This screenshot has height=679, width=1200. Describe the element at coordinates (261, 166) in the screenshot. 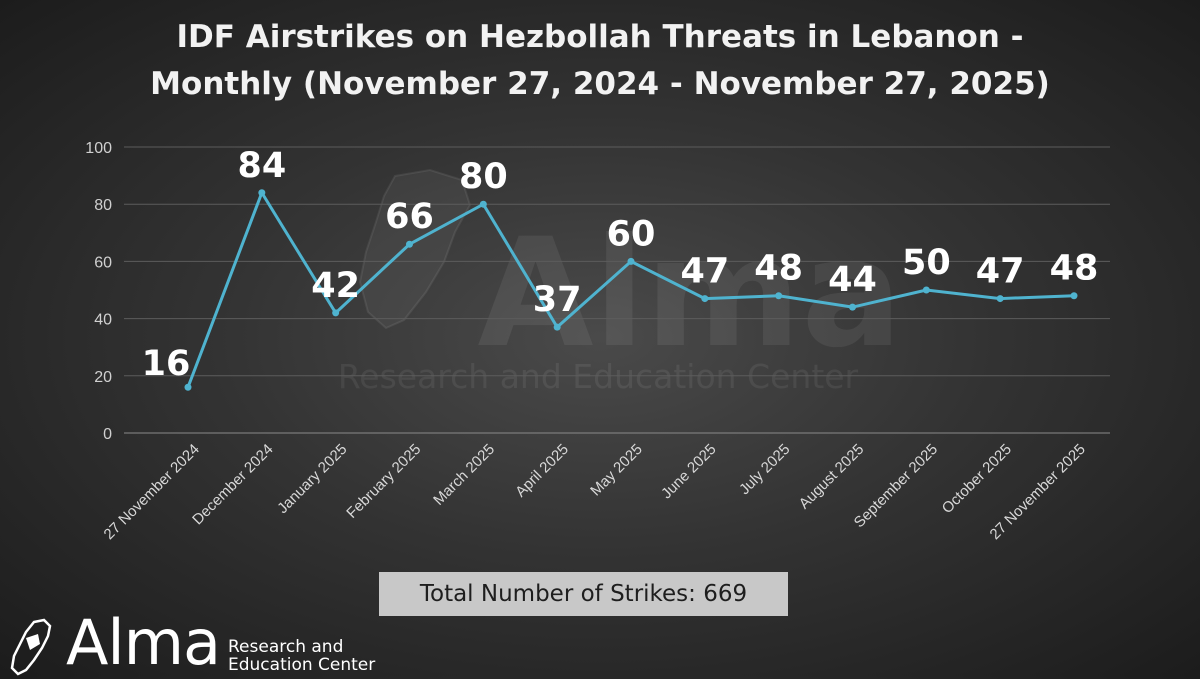

I see `data-label: 84` at that location.